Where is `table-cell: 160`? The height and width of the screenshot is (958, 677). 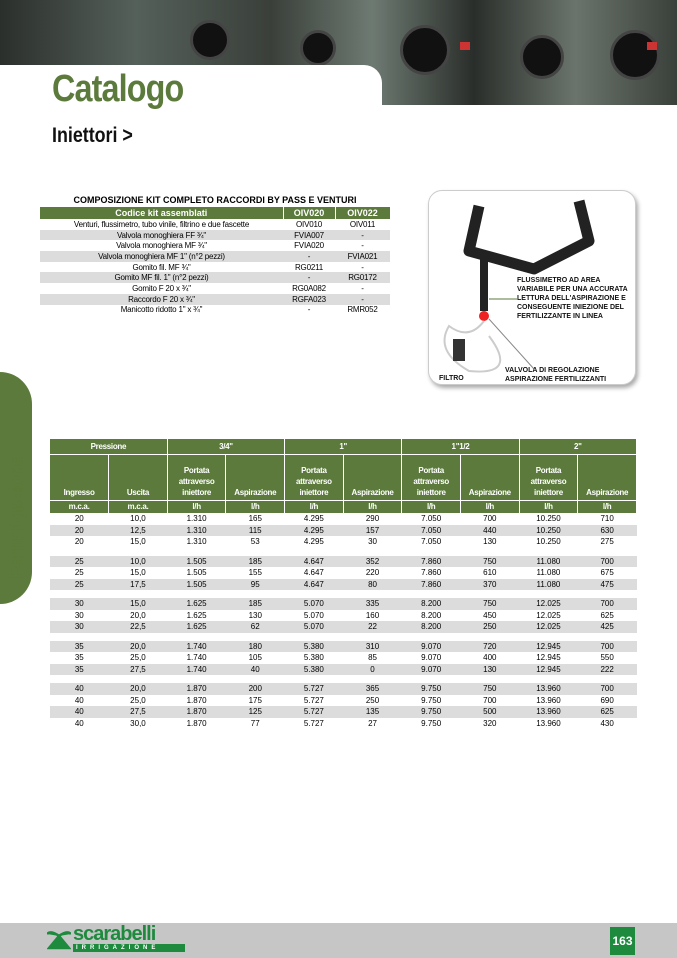
table-cell: 160 is located at coordinates (372, 615).